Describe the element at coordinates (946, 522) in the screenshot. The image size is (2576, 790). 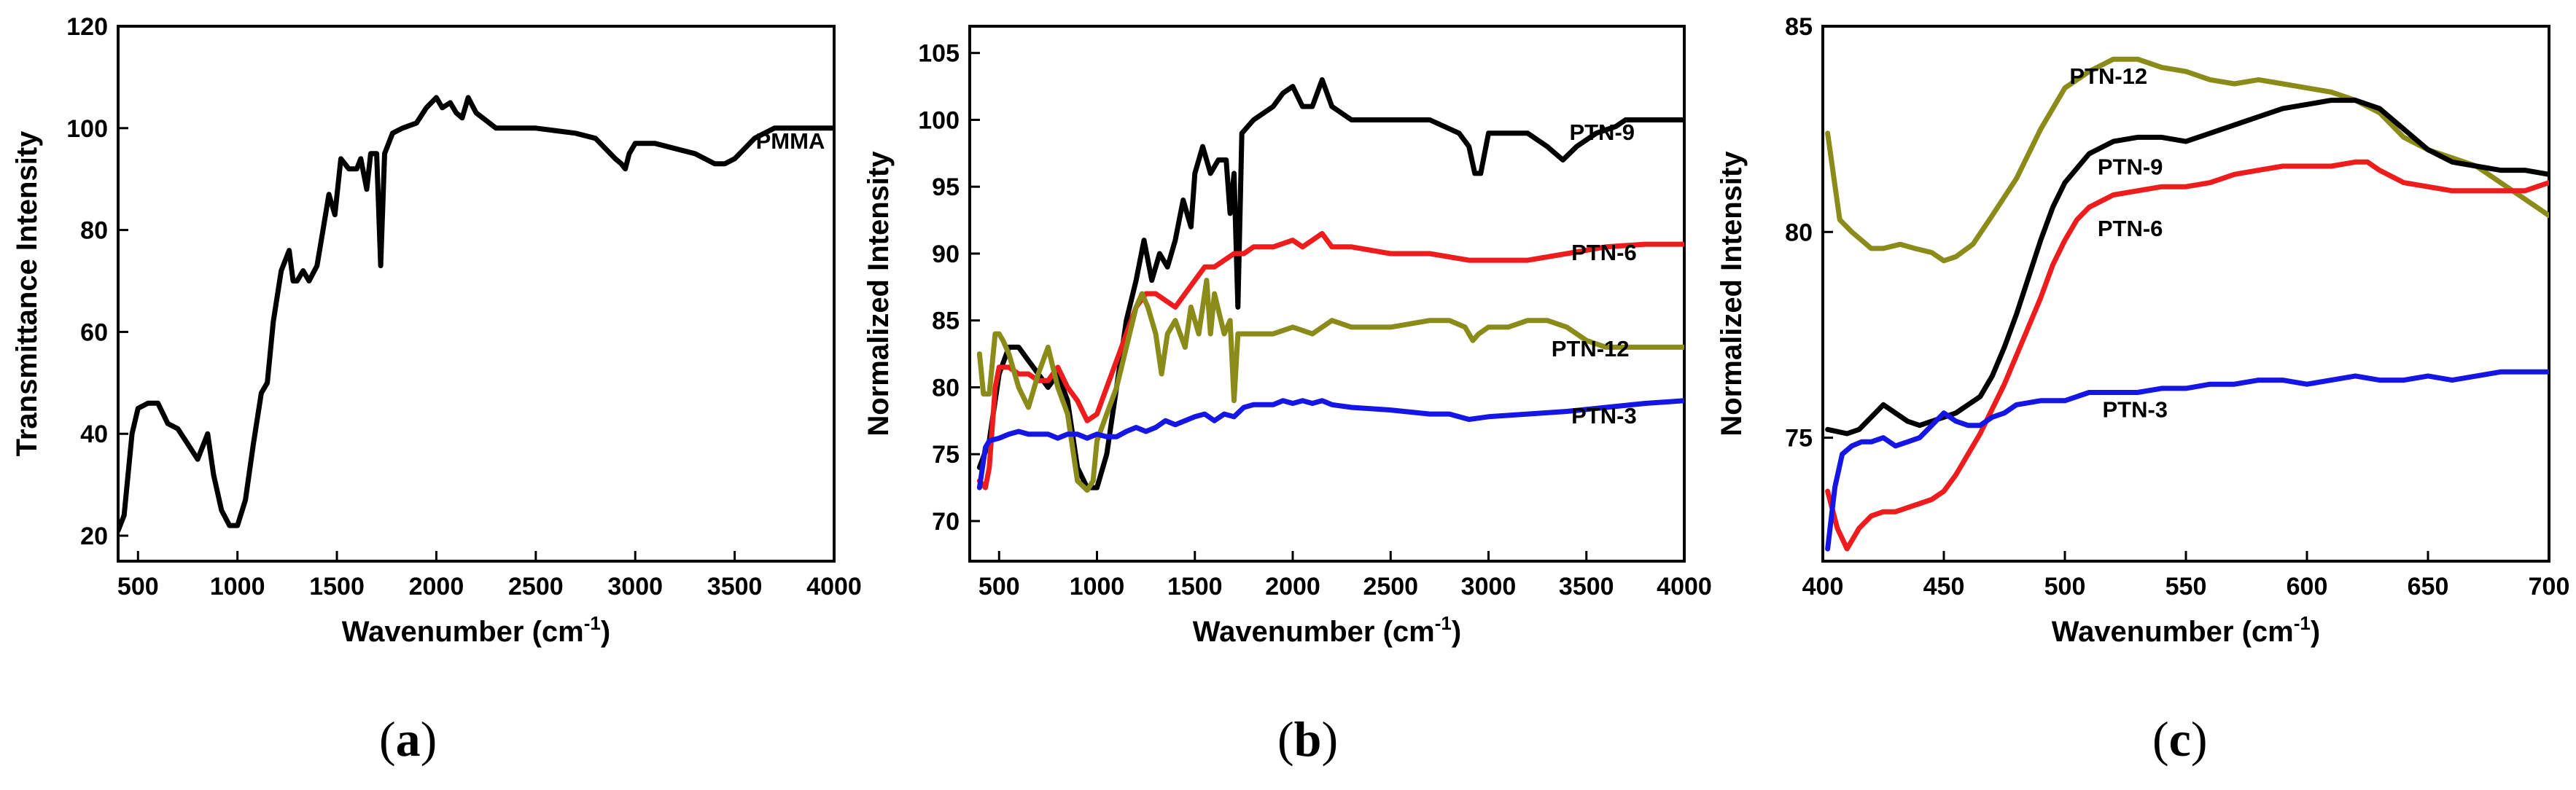
I see `y-tick-label: 70` at that location.